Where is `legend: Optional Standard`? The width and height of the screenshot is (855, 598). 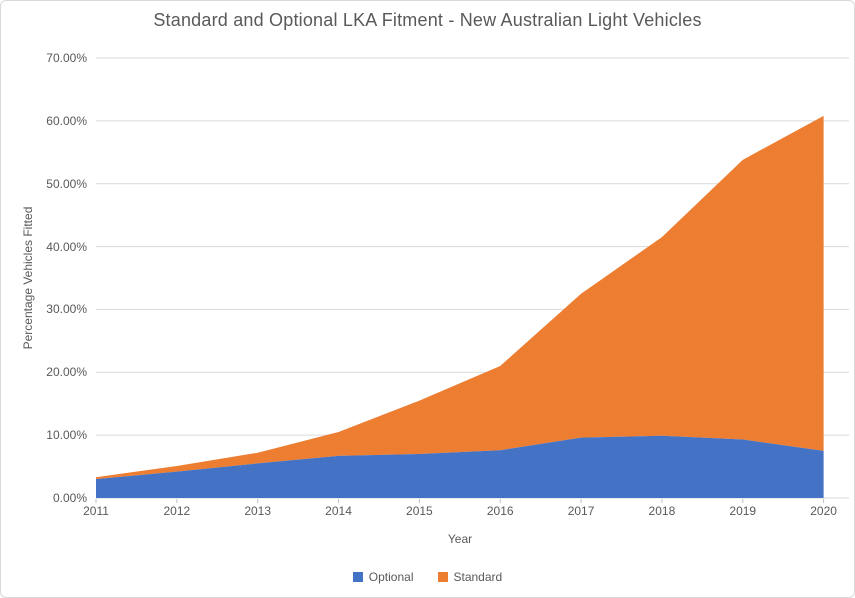
legend: Optional Standard is located at coordinates (427, 577).